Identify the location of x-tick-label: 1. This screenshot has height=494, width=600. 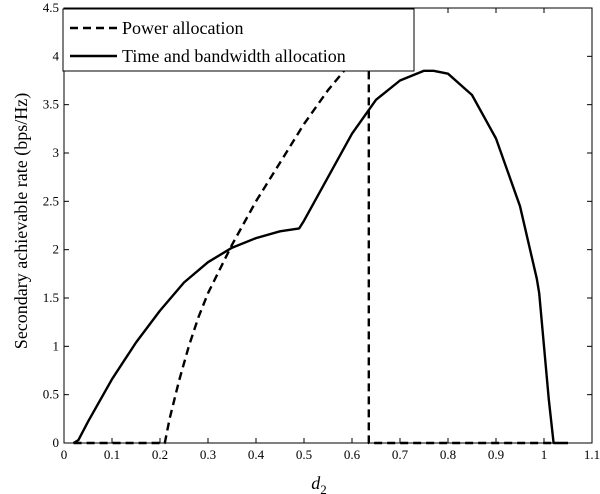
(544, 454).